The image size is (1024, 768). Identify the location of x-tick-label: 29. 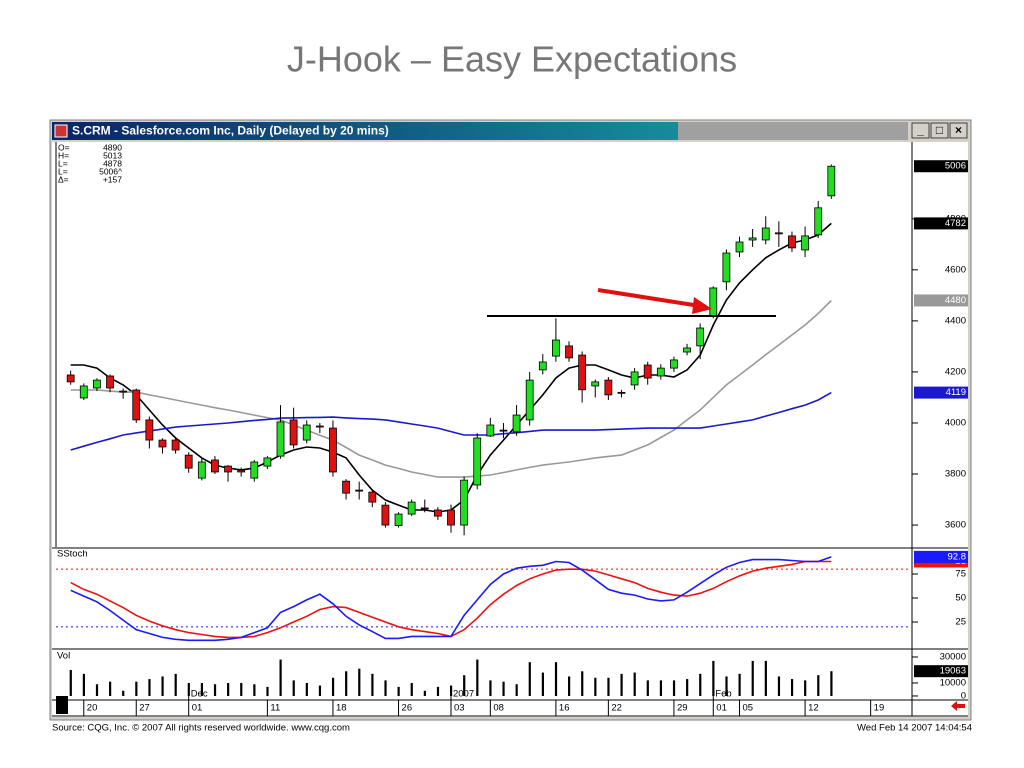
(682, 708).